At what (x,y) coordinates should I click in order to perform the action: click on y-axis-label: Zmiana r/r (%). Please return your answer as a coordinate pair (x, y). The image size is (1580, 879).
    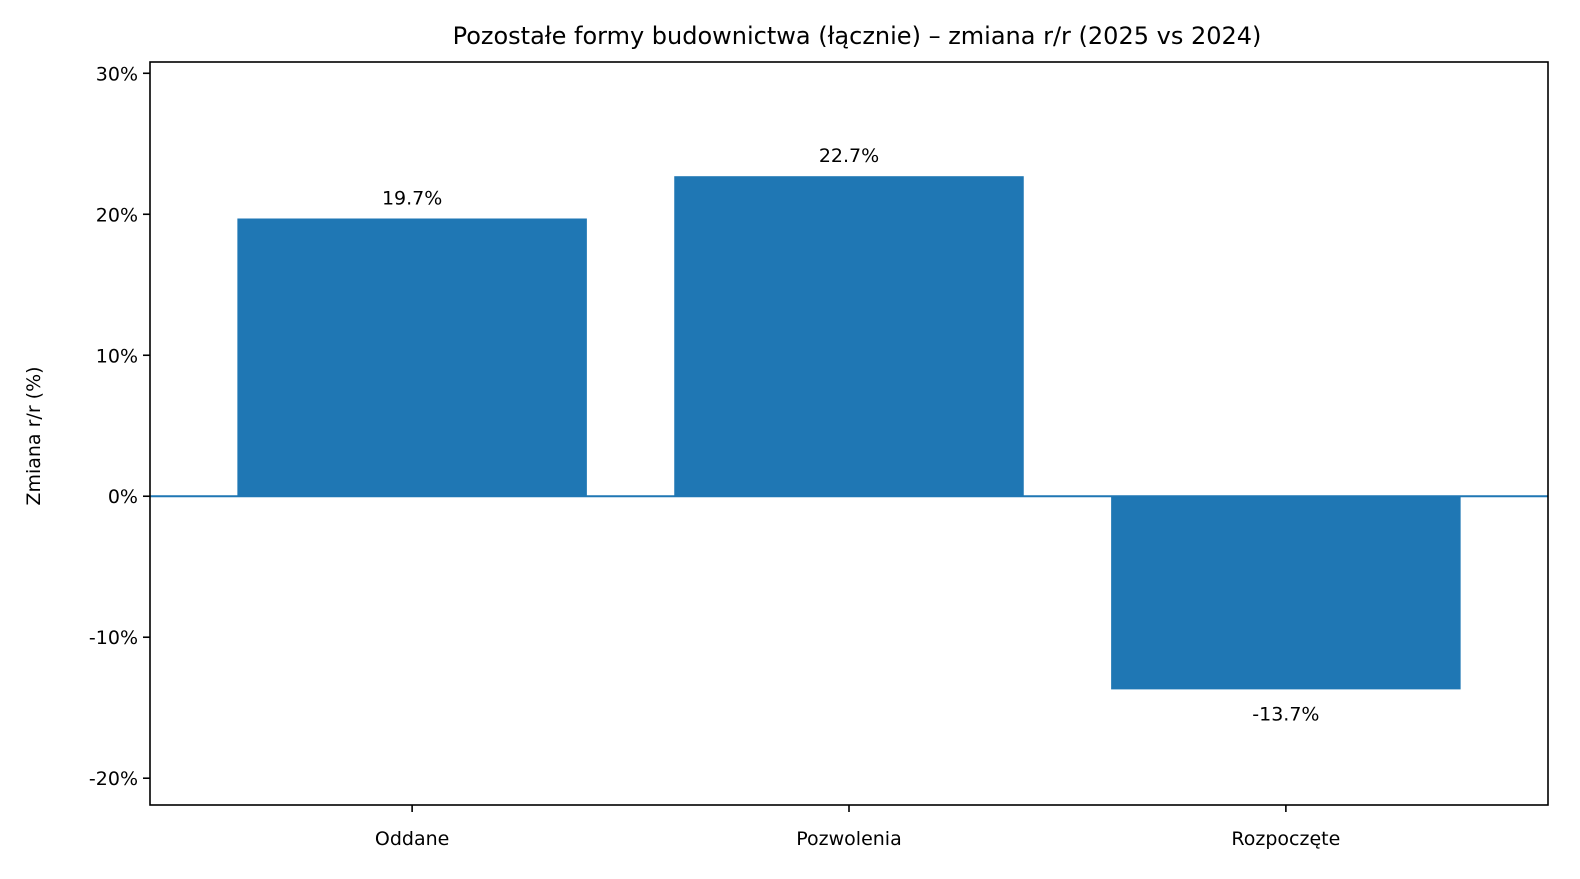
    Looking at the image, I should click on (34, 435).